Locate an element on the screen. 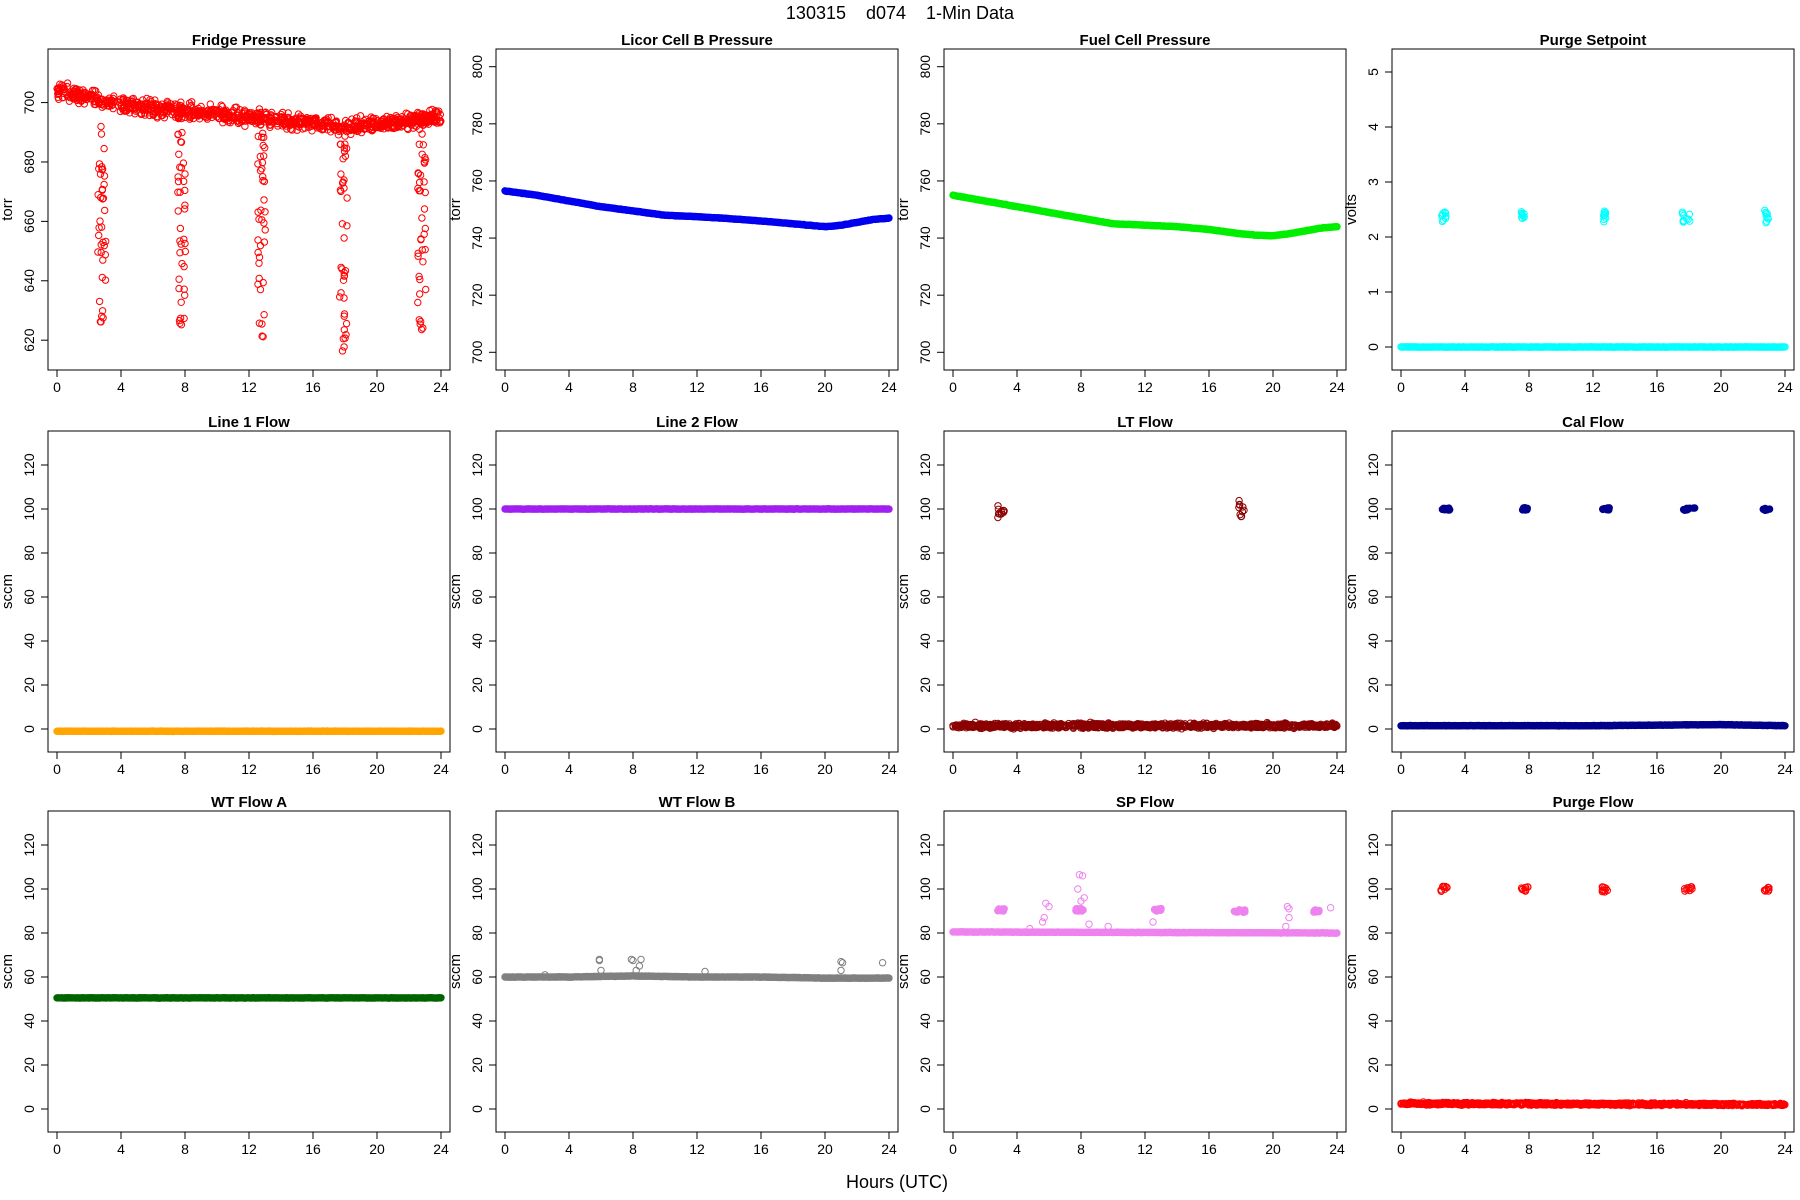 The image size is (1800, 1200). y-axis-label: volts is located at coordinates (1351, 209).